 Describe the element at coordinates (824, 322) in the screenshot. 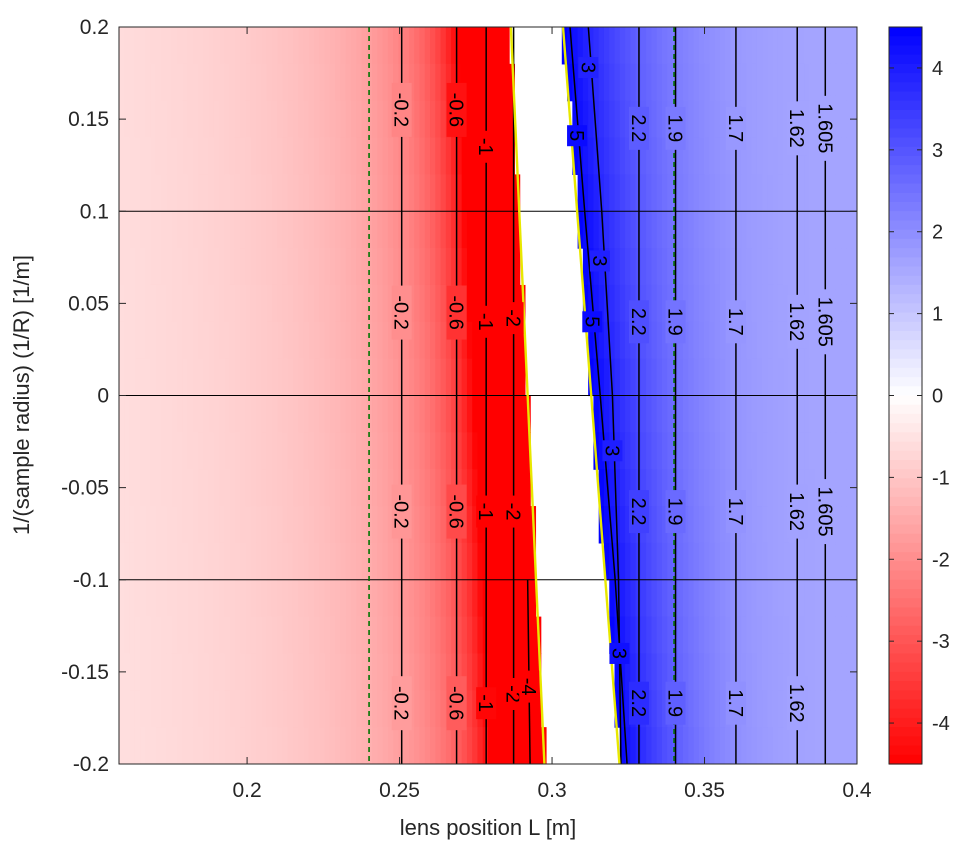

I see `contour-label: 1.605` at that location.